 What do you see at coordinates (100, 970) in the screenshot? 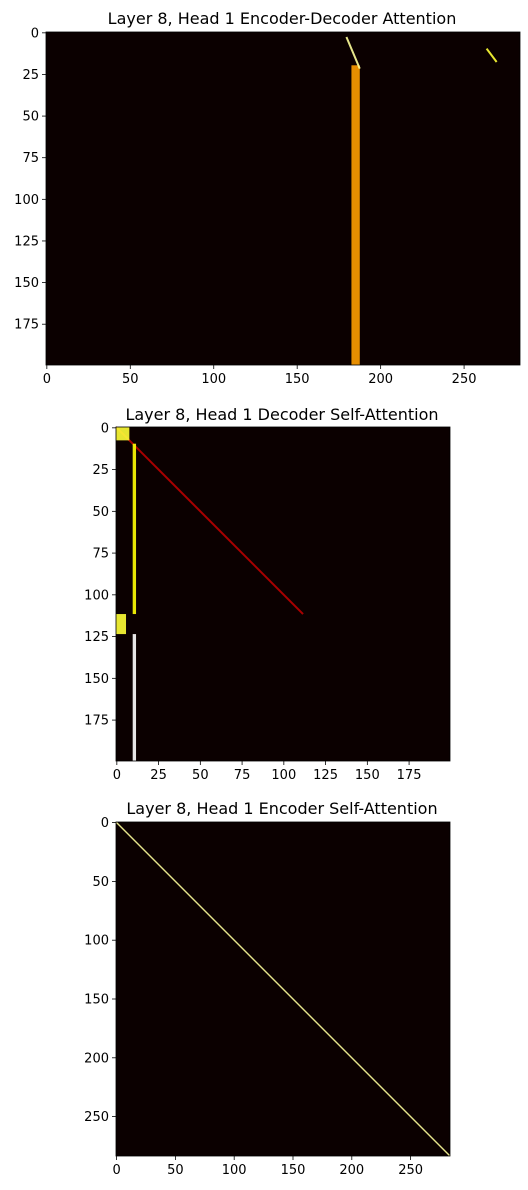
I see `y-axis: 0 50 100 150 200 250` at bounding box center [100, 970].